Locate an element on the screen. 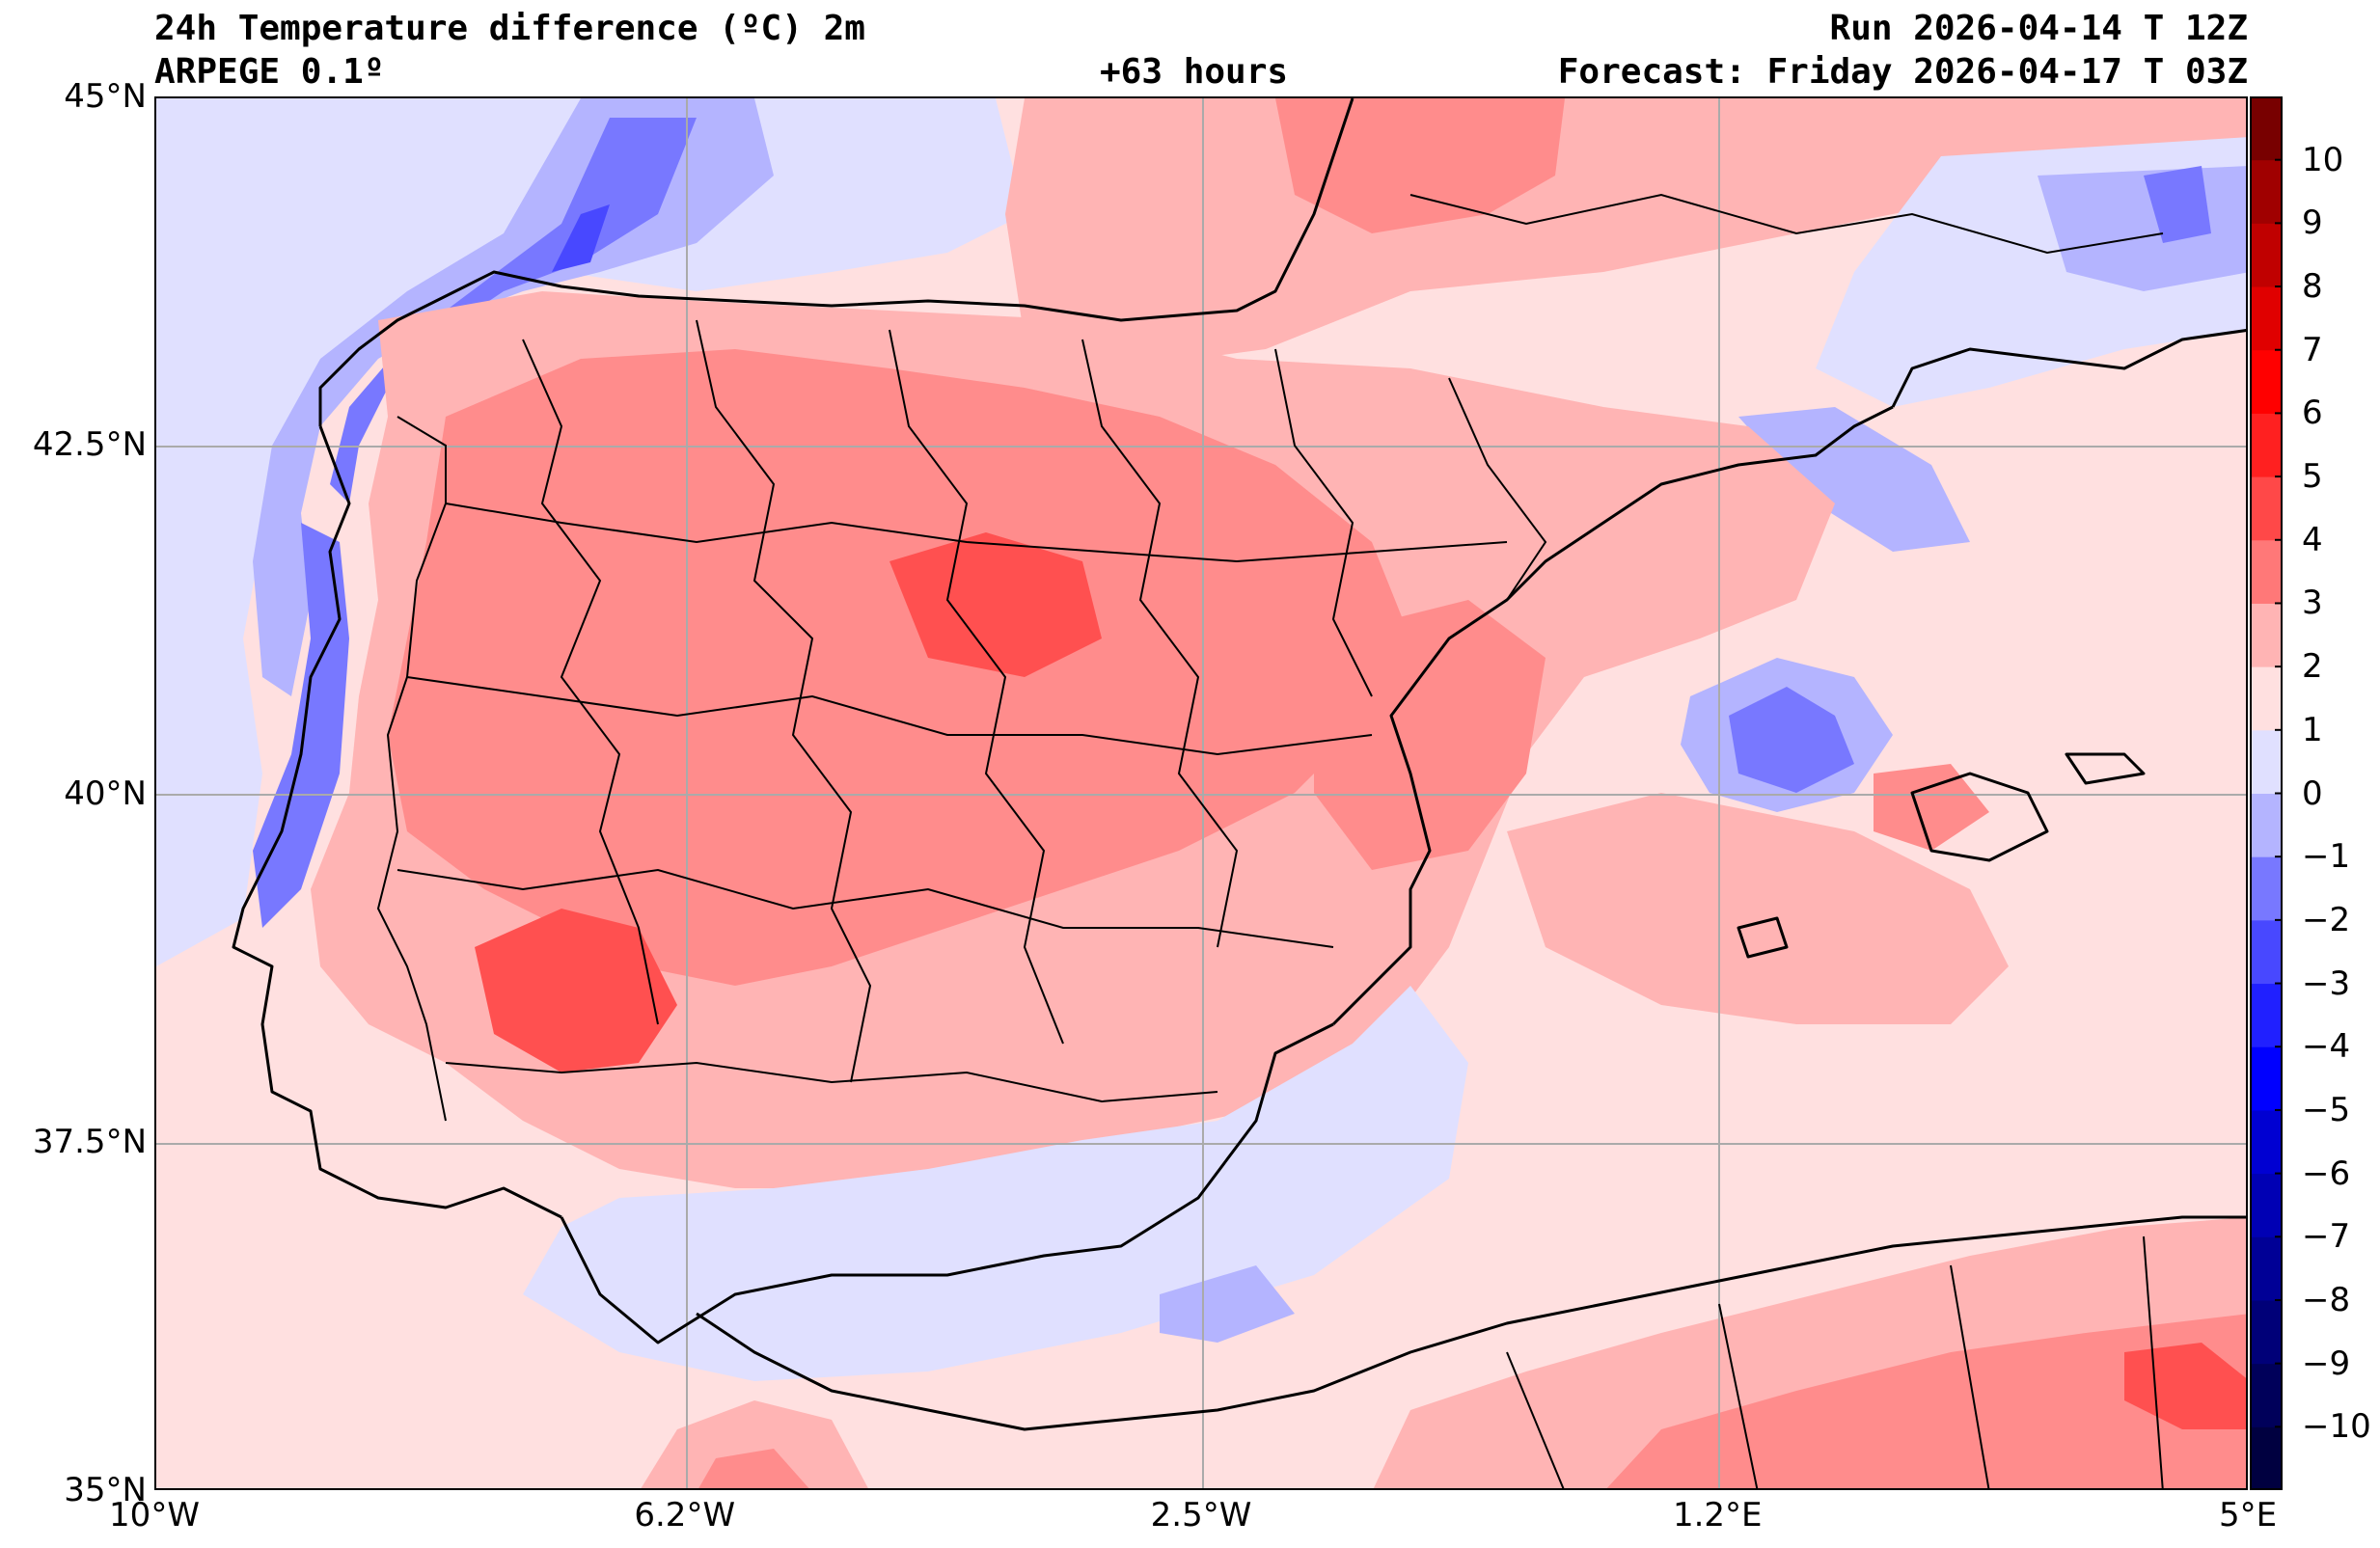 This screenshot has width=2380, height=1548. field-cool1-alboran is located at coordinates (1227, 1304).